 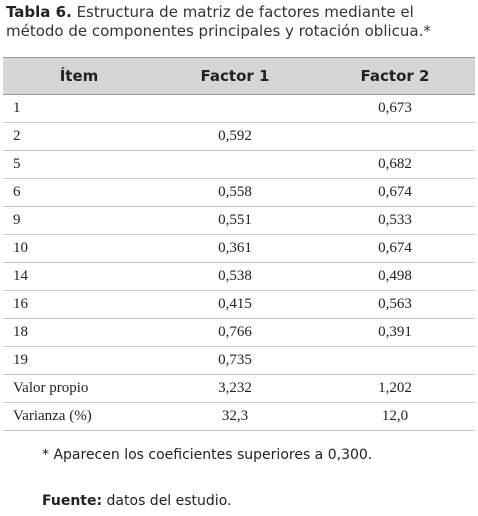 What do you see at coordinates (395, 332) in the screenshot?
I see `table-cell: 0,391` at bounding box center [395, 332].